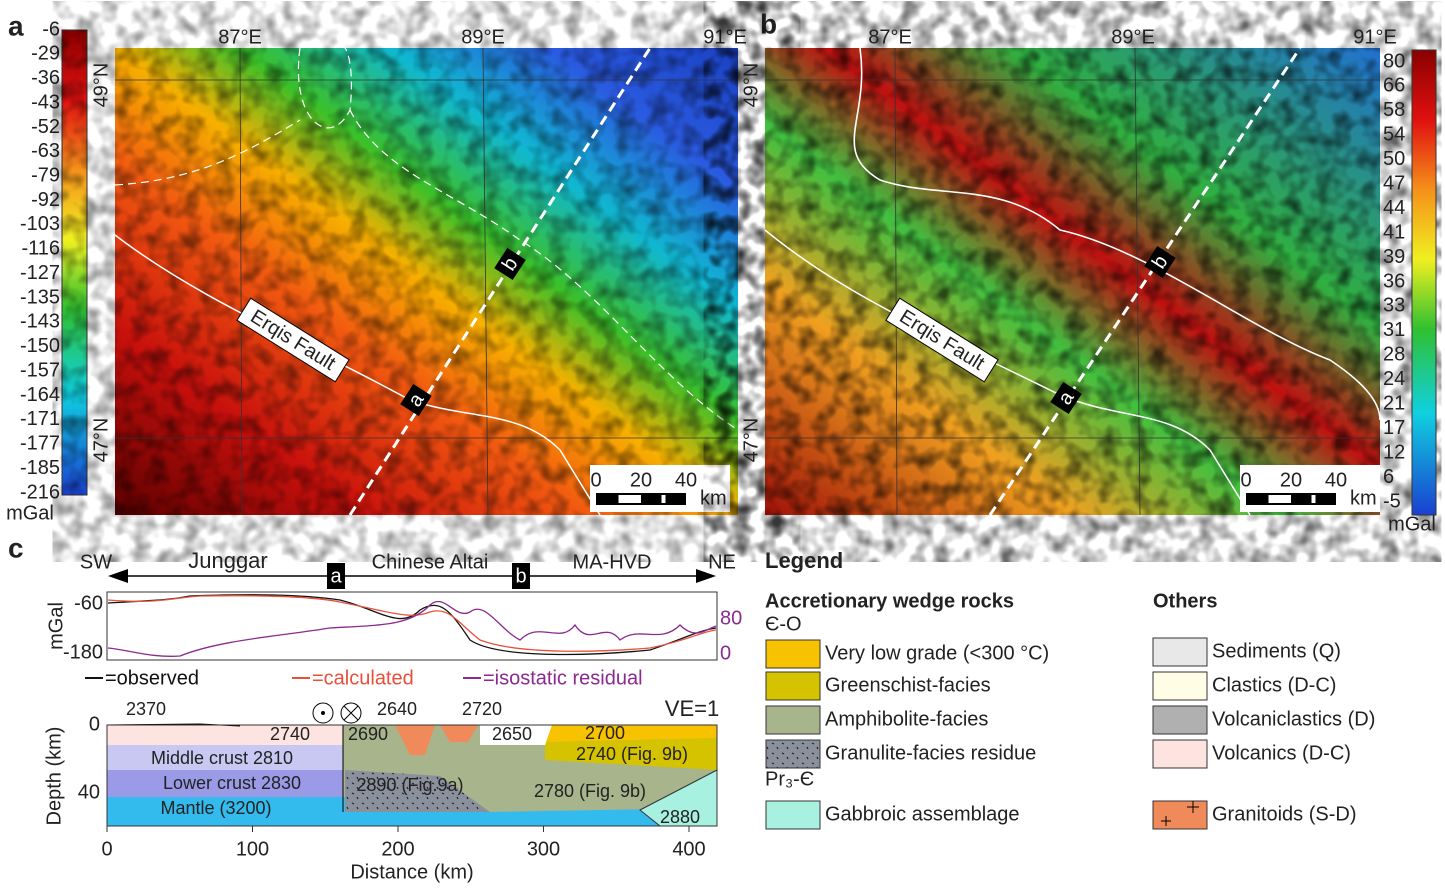  I want to click on colorbar-label: -92, so click(45, 200).